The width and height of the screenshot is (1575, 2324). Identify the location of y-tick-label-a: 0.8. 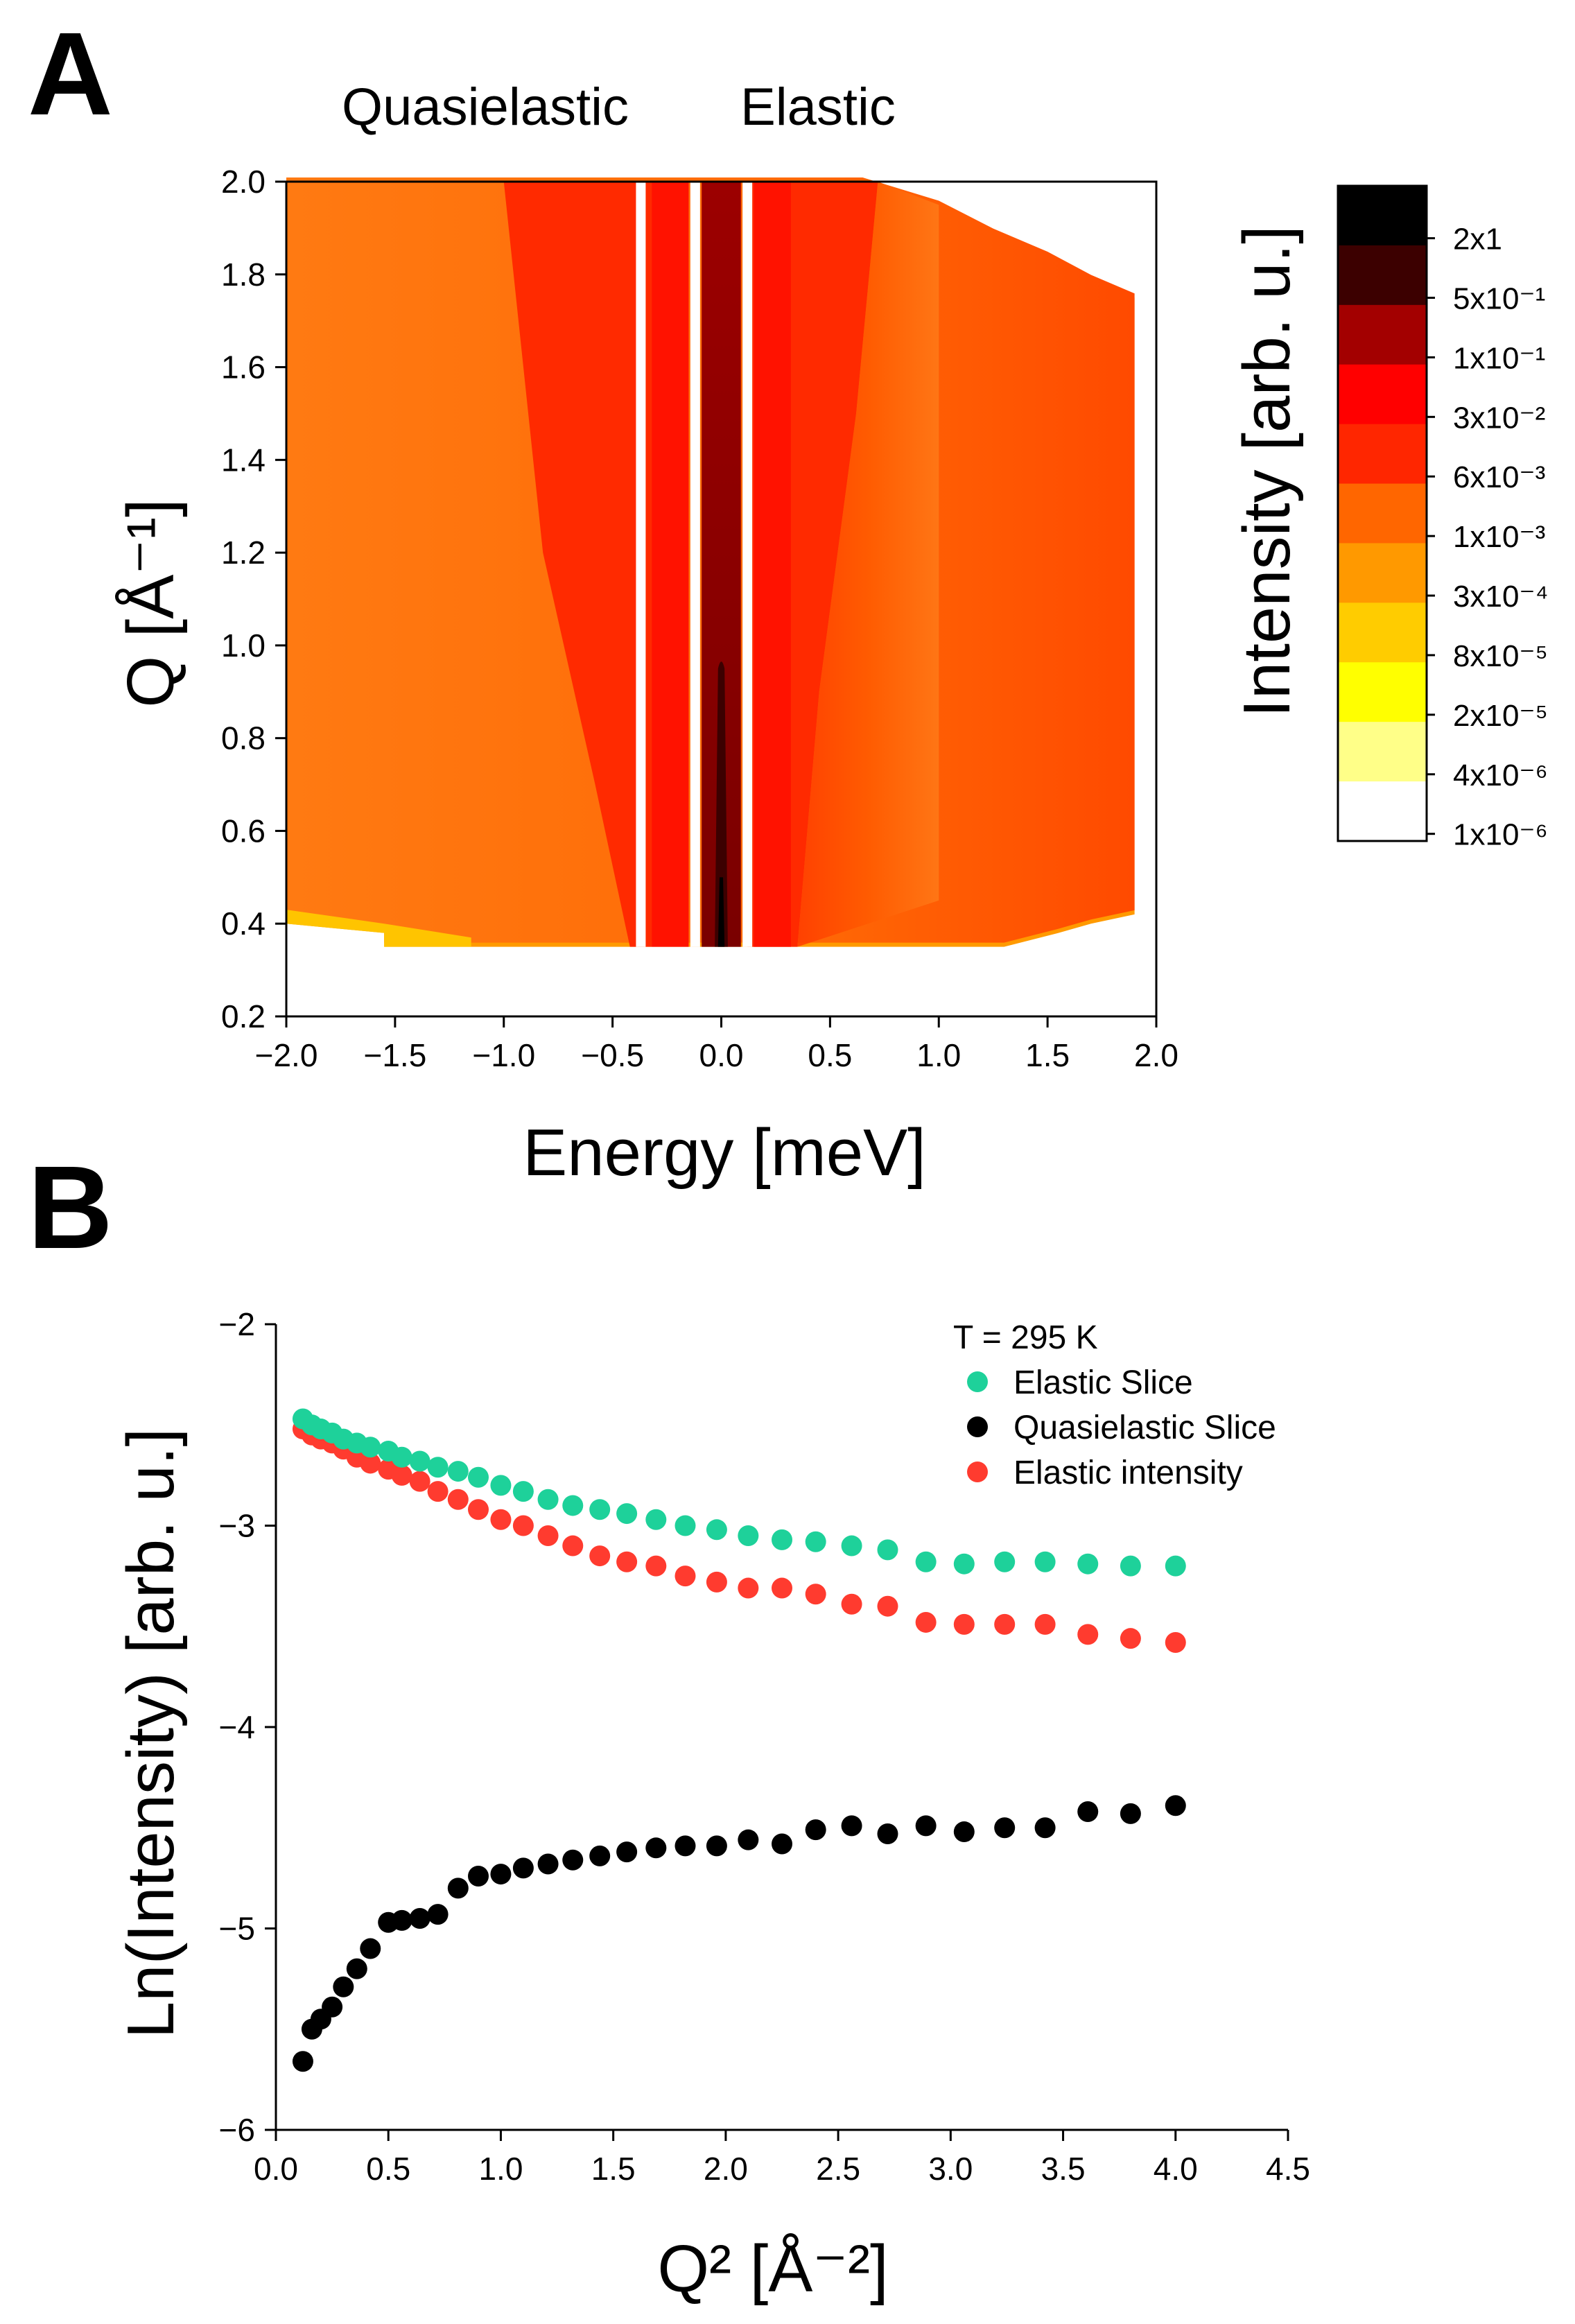
(243, 738).